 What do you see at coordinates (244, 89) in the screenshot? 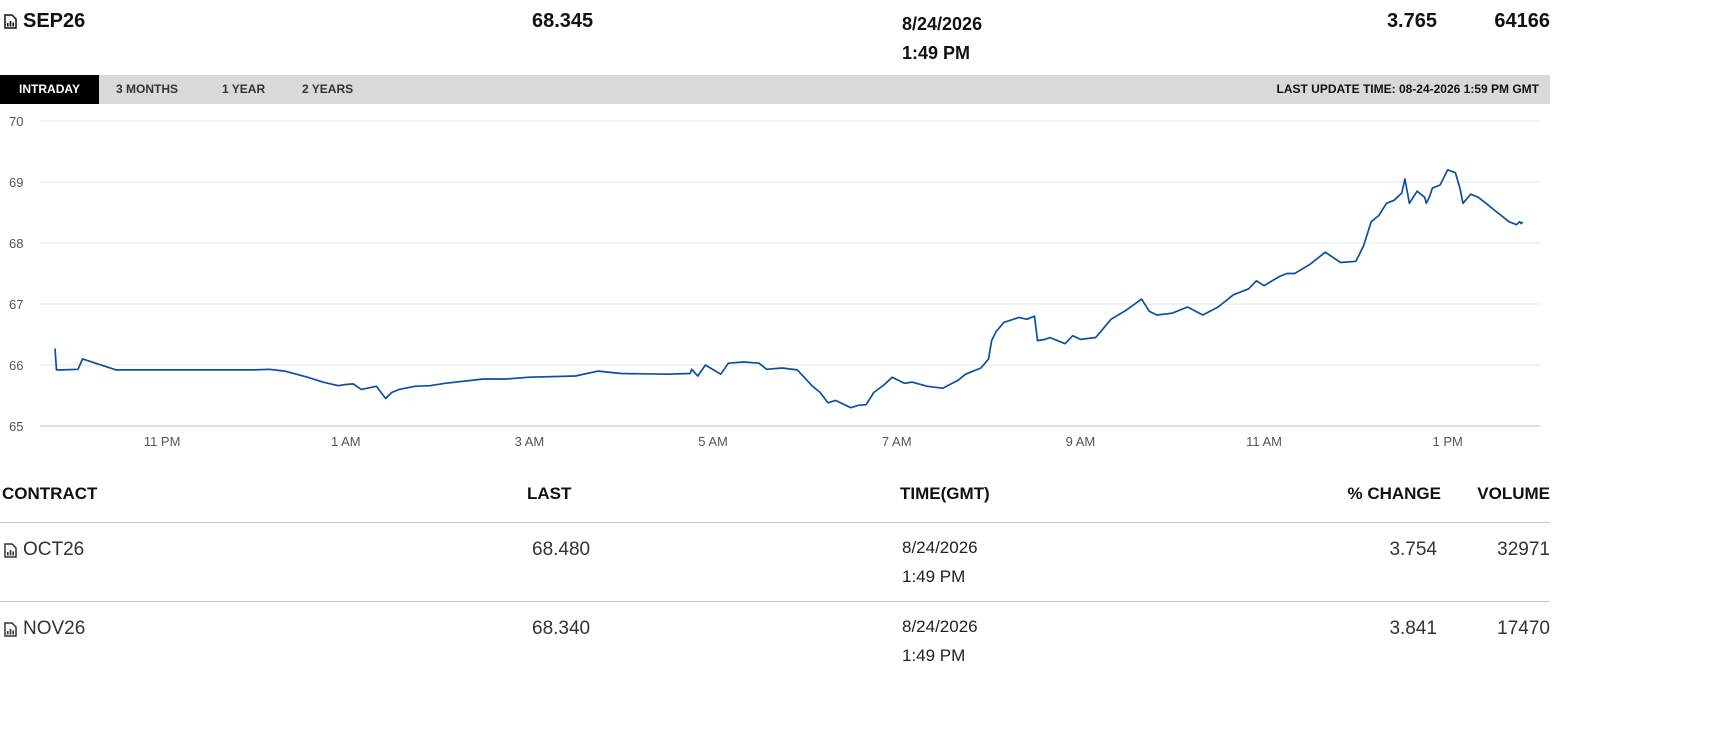
I see `tab-1-year: 1 YEAR` at bounding box center [244, 89].